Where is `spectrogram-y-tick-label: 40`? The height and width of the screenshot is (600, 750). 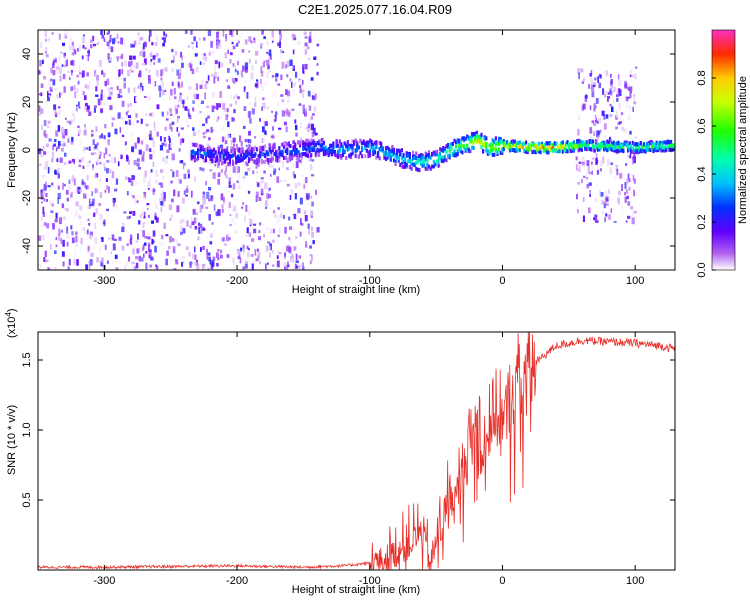
spectrogram-y-tick-label: 40 is located at coordinates (27, 54).